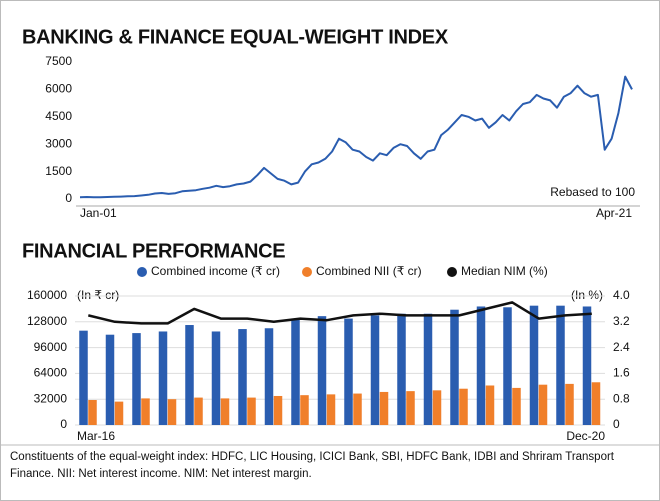  Describe the element at coordinates (98, 213) in the screenshot. I see `x-tick-label: Jan-01` at that location.